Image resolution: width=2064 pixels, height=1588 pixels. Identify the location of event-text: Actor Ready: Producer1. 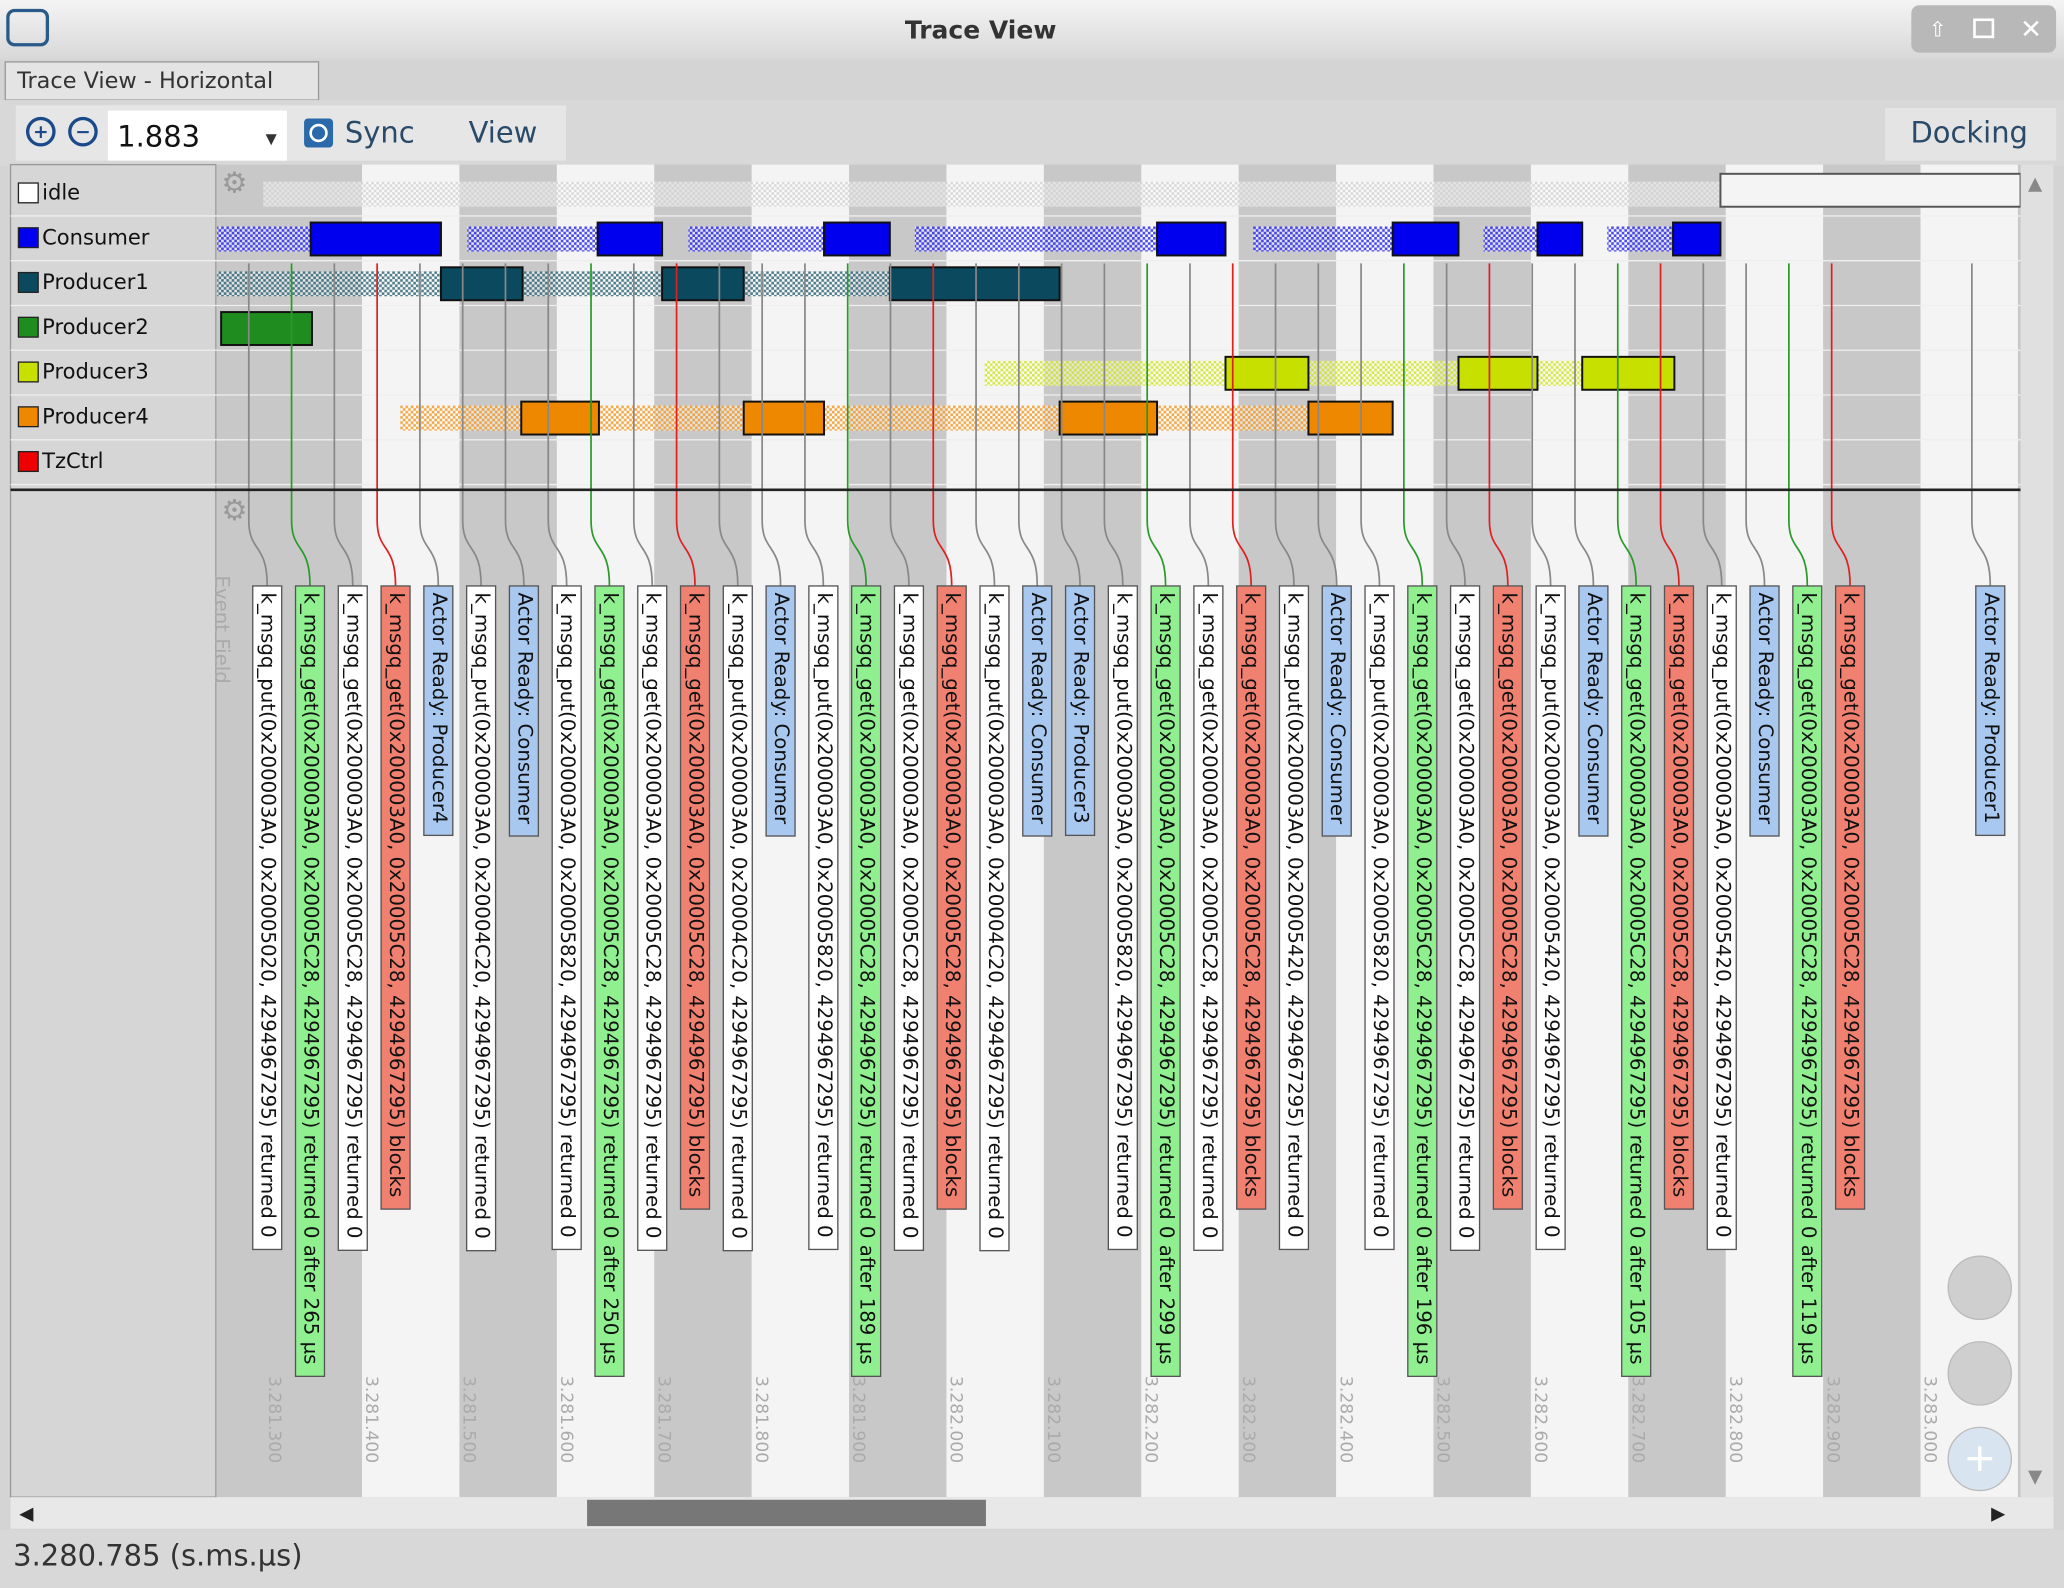
(1991, 708).